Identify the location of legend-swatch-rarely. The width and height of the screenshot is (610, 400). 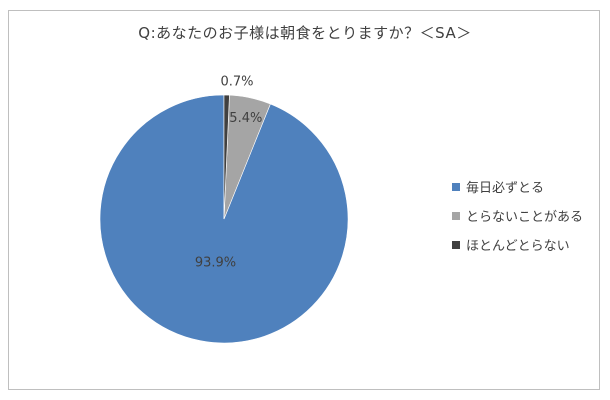
(456, 244).